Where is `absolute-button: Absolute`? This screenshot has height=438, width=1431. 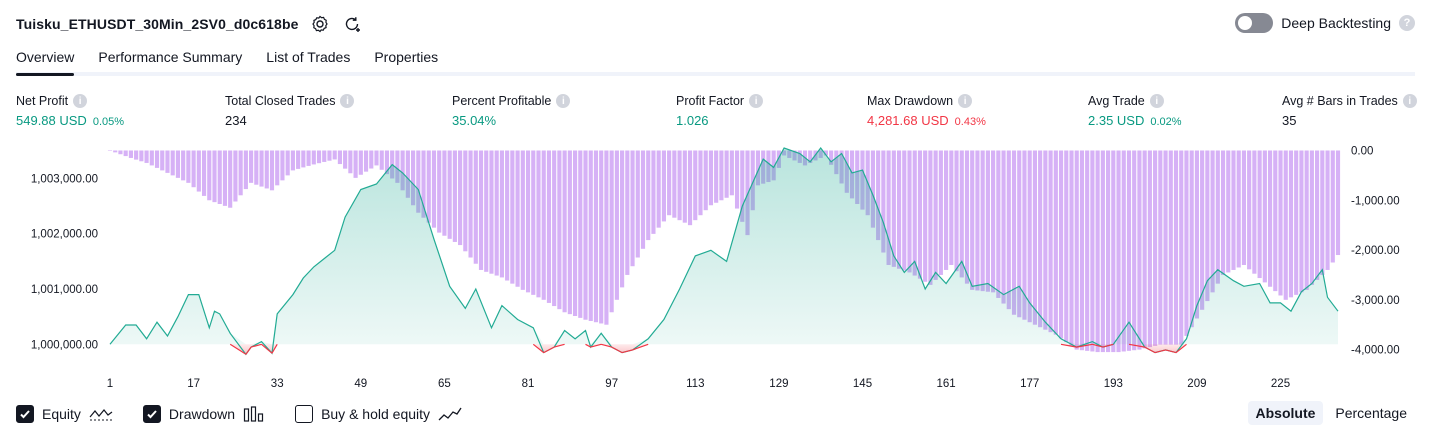
absolute-button: Absolute is located at coordinates (1285, 413).